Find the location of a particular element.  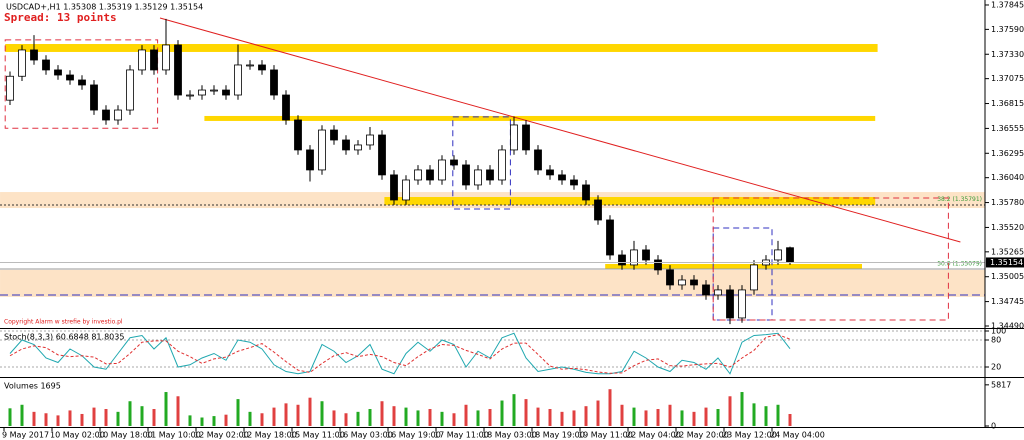

x-tick-label: 19 May 11:00 is located at coordinates (605, 435).